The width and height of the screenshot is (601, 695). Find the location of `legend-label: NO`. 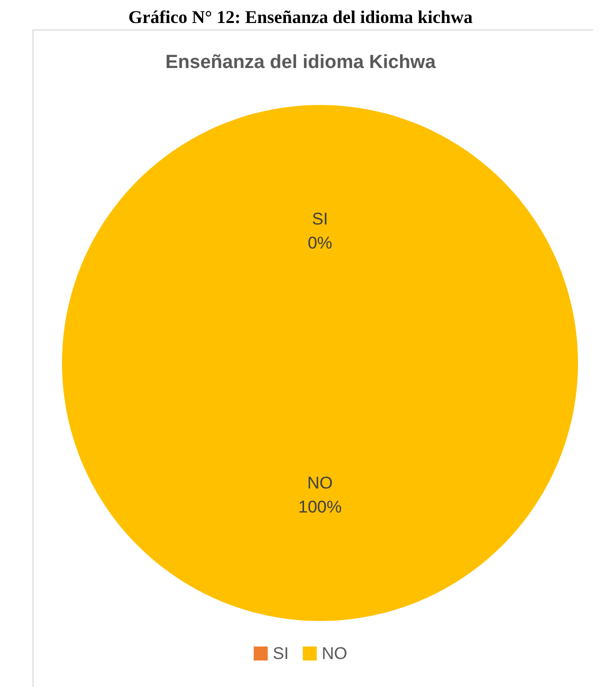

legend-label: NO is located at coordinates (335, 653).